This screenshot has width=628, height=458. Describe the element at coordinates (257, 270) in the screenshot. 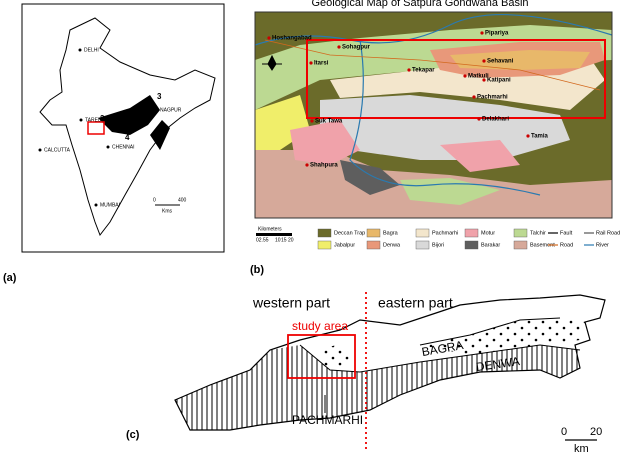

I see `panel-label: (b)` at that location.